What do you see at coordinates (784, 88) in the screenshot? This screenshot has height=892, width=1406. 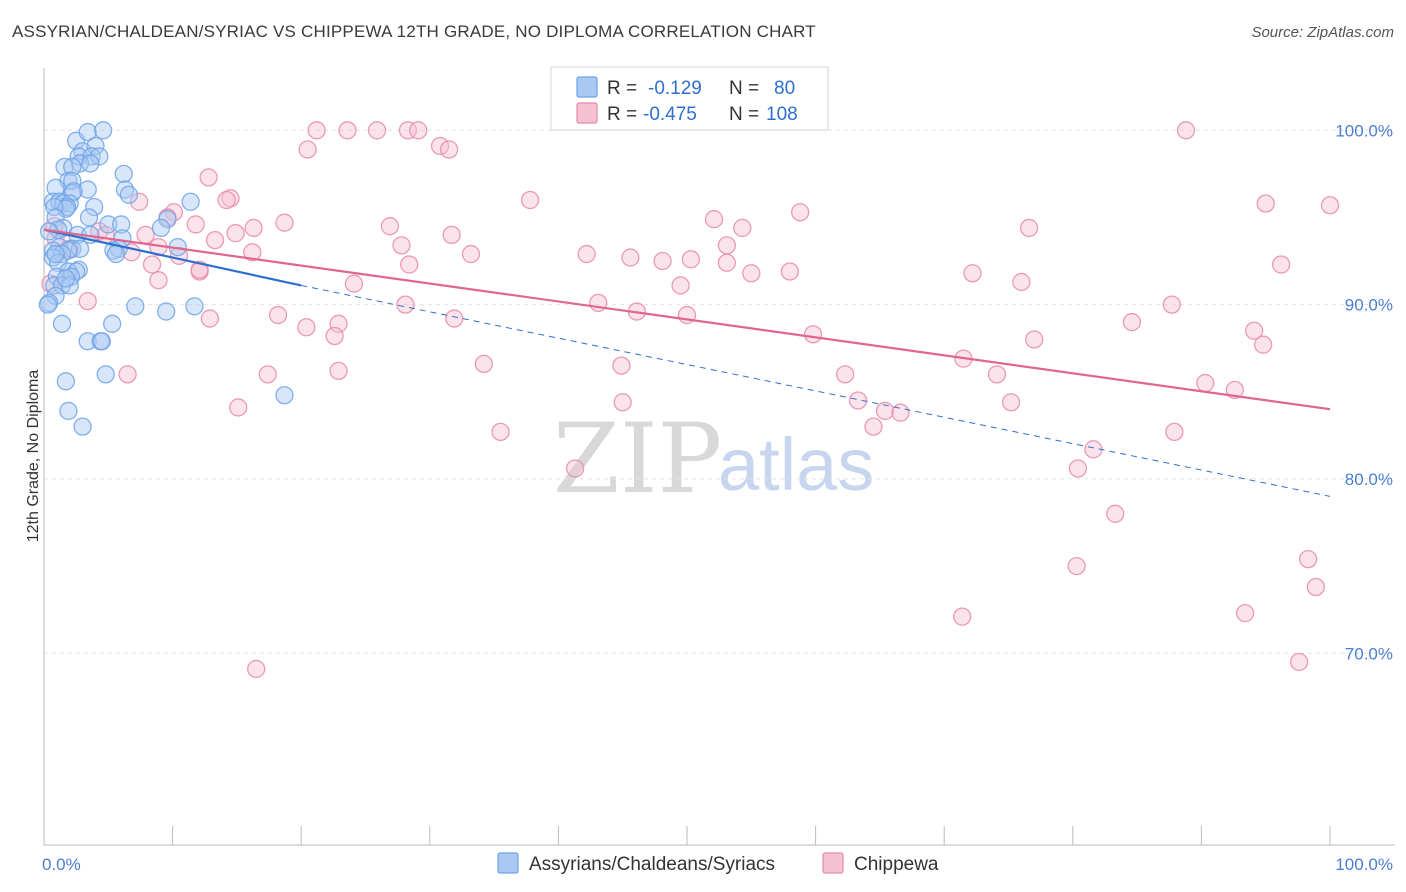 I see `legend-n-value-1: 80` at bounding box center [784, 88].